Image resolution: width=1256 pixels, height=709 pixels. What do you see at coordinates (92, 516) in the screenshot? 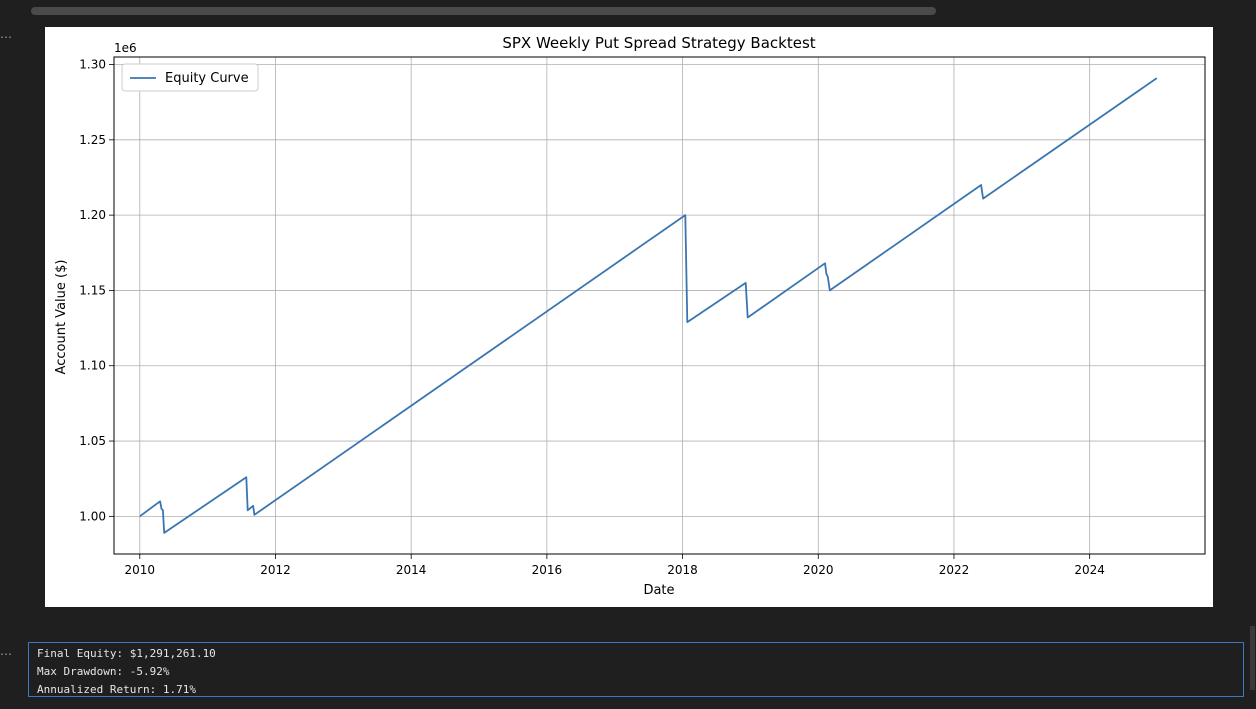
I see `y-tick-label: 1.00` at bounding box center [92, 516].